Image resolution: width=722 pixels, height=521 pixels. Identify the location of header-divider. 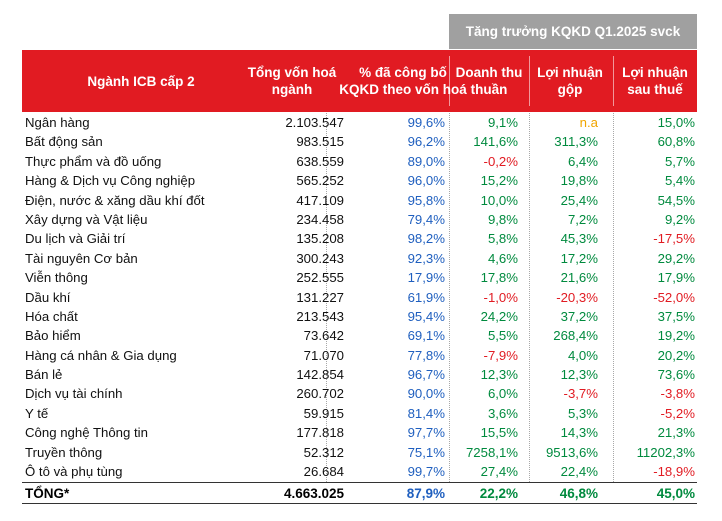
(529, 81).